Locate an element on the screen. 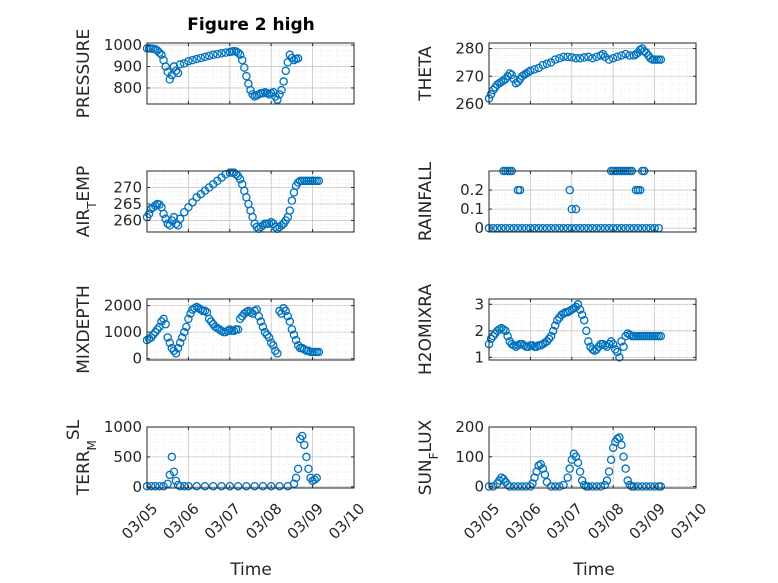 The image size is (778, 583). panel-pressure: 800 900 1000 PRESSURE is located at coordinates (214, 73).